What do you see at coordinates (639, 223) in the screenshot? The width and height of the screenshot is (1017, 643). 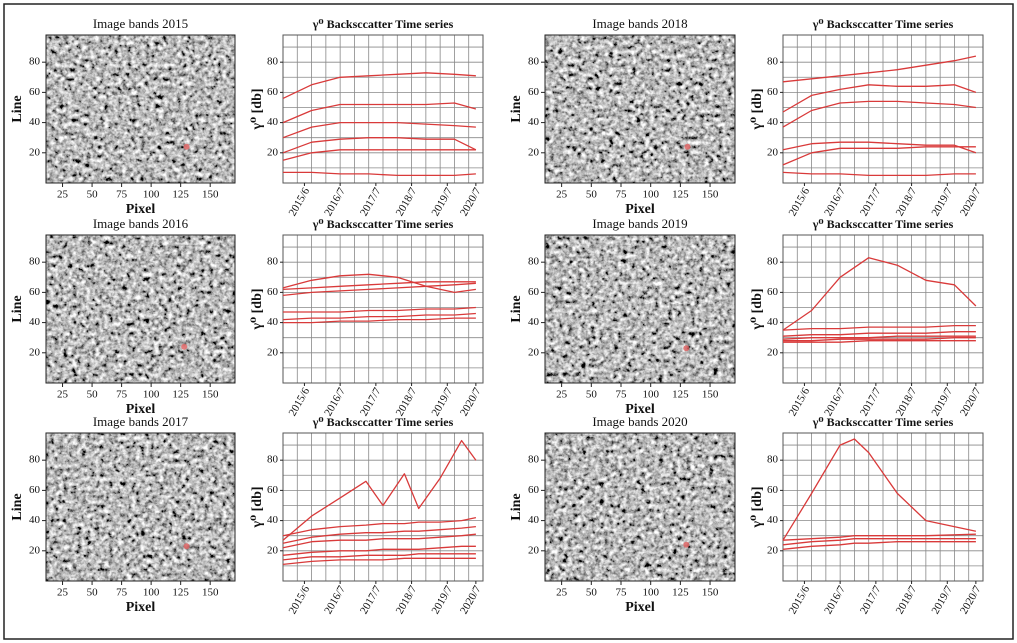 I see `panel-title: Image bands 2019` at bounding box center [639, 223].